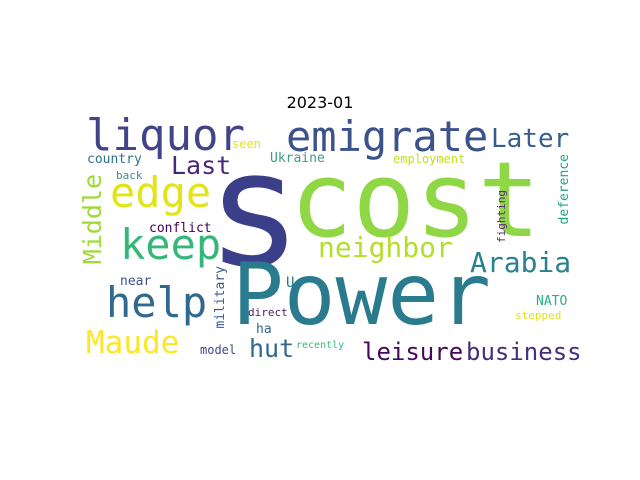  I want to click on word-near: near, so click(136, 281).